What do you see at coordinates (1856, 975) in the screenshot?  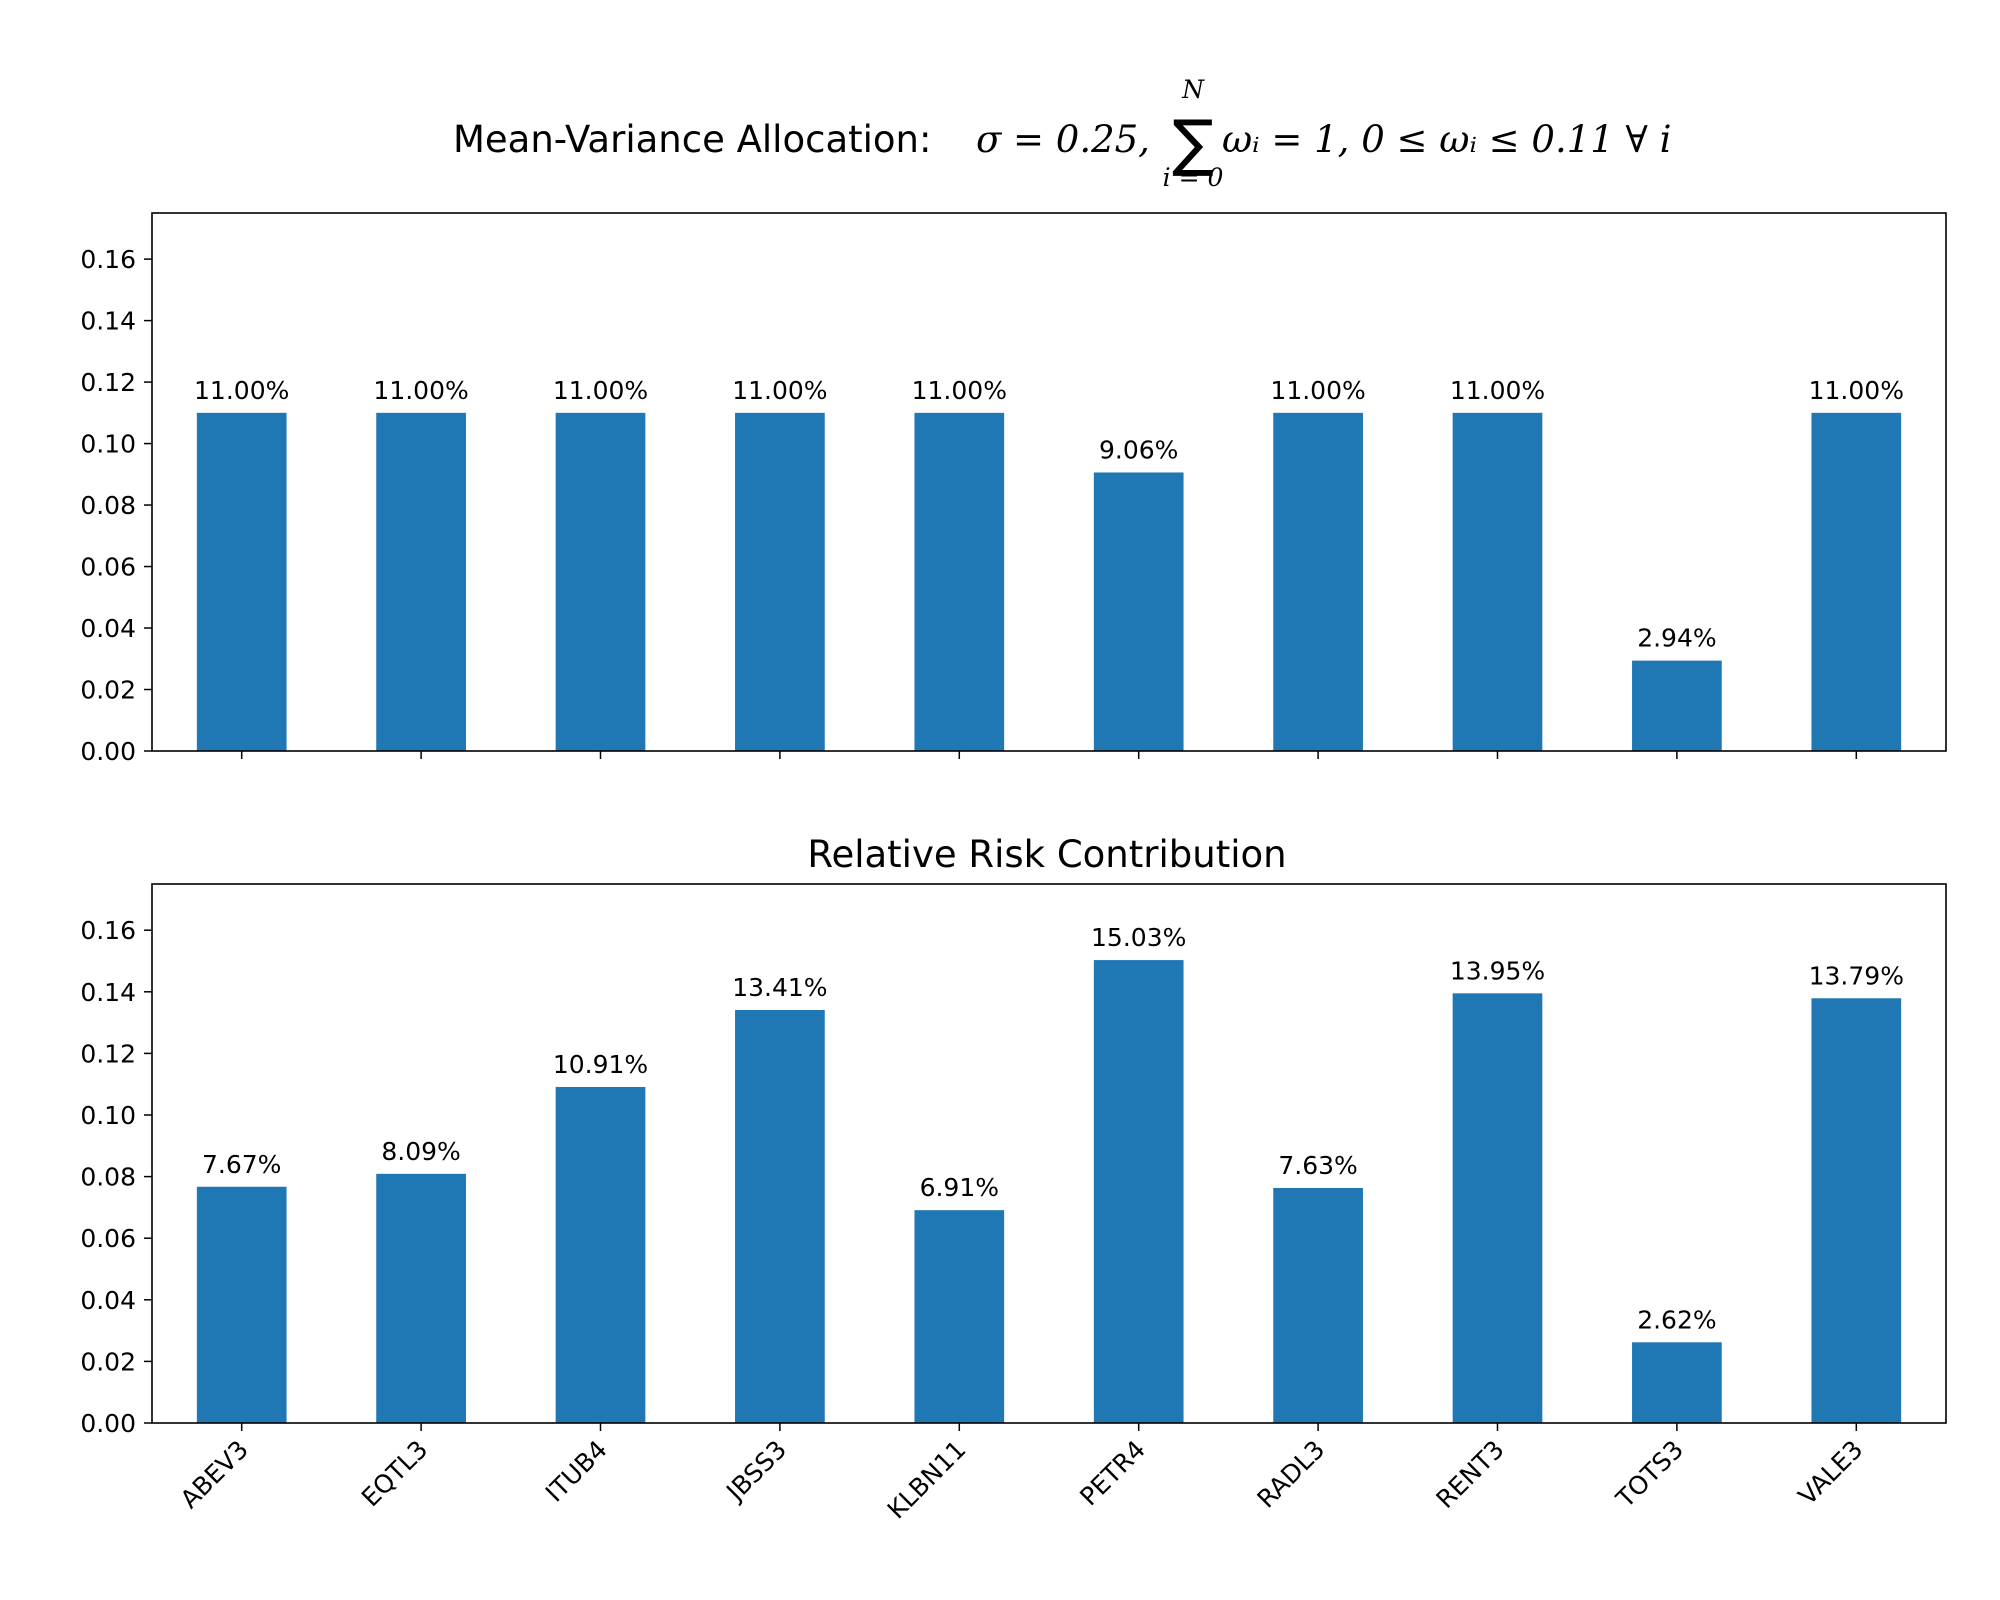 I see `bar-label: 13.79%` at bounding box center [1856, 975].